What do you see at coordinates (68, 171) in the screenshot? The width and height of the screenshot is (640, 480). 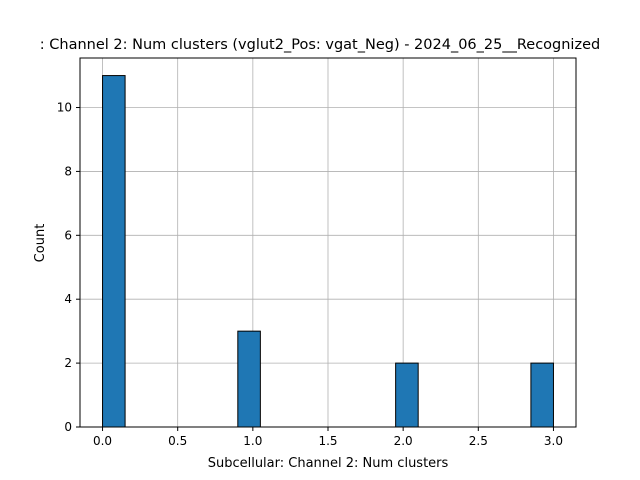 I see `y-tick-label: 8` at bounding box center [68, 171].